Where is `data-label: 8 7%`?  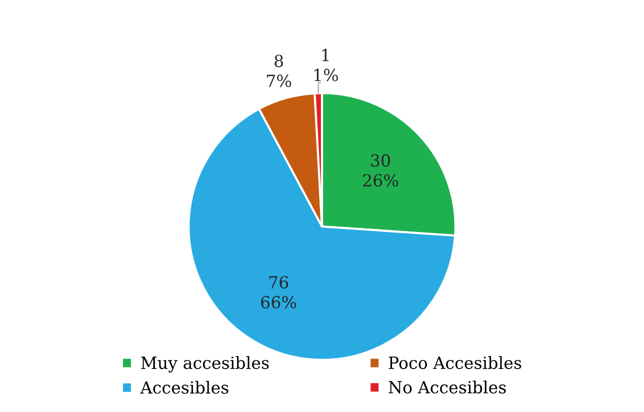
data-label: 8 7% is located at coordinates (279, 71).